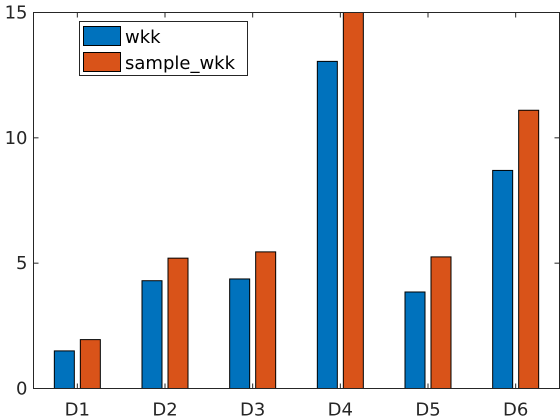 Image resolution: width=560 pixels, height=420 pixels. I want to click on y-tick-label: 5, so click(21, 263).